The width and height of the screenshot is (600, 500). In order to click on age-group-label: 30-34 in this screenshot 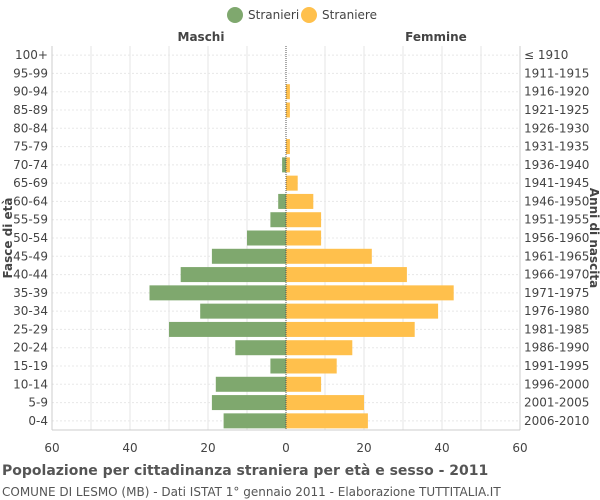, I will do `click(30, 311)`.